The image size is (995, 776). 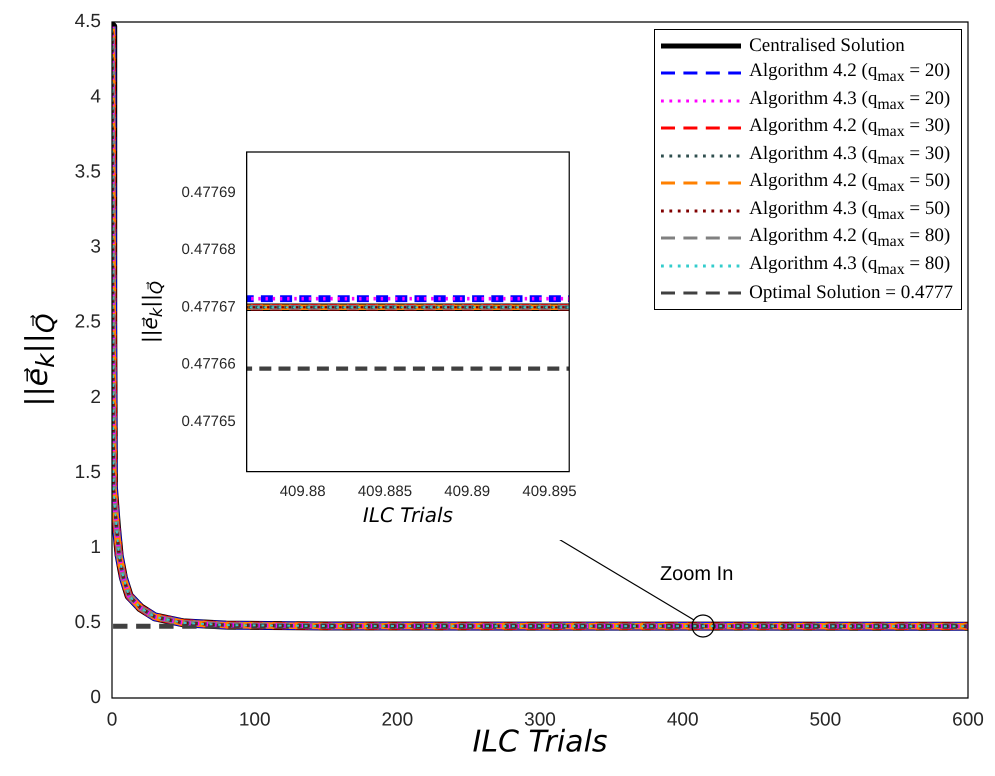 What do you see at coordinates (254, 720) in the screenshot?
I see `x-tick-label: 100` at bounding box center [254, 720].